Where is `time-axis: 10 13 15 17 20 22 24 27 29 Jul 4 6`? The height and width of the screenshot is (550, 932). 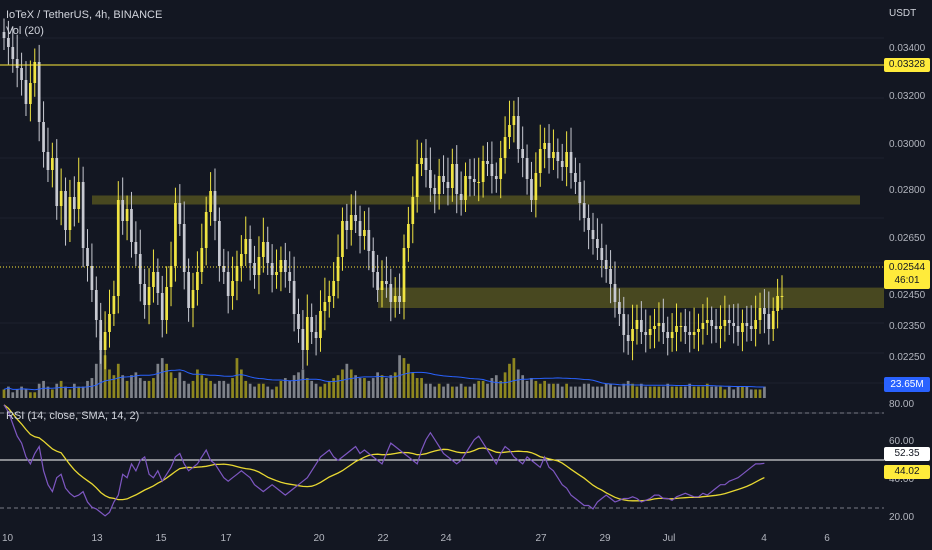 time-axis: 10 13 15 17 20 22 24 27 29 Jul 4 6 is located at coordinates (416, 538).